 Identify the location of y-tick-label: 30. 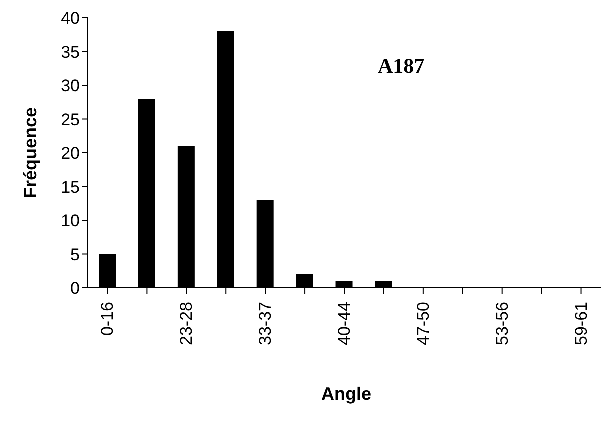
(70, 86).